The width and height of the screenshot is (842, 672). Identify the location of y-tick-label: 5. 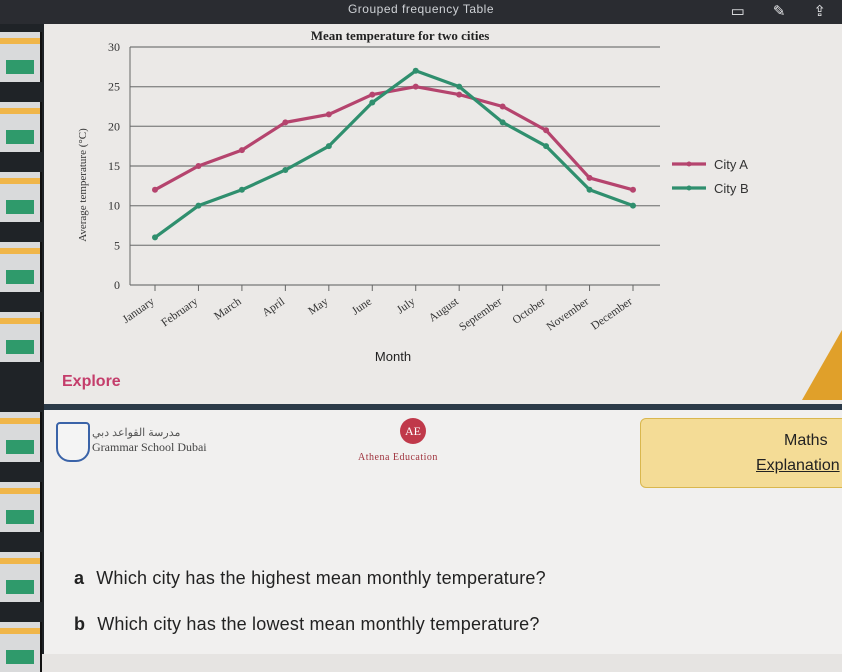
(117, 245).